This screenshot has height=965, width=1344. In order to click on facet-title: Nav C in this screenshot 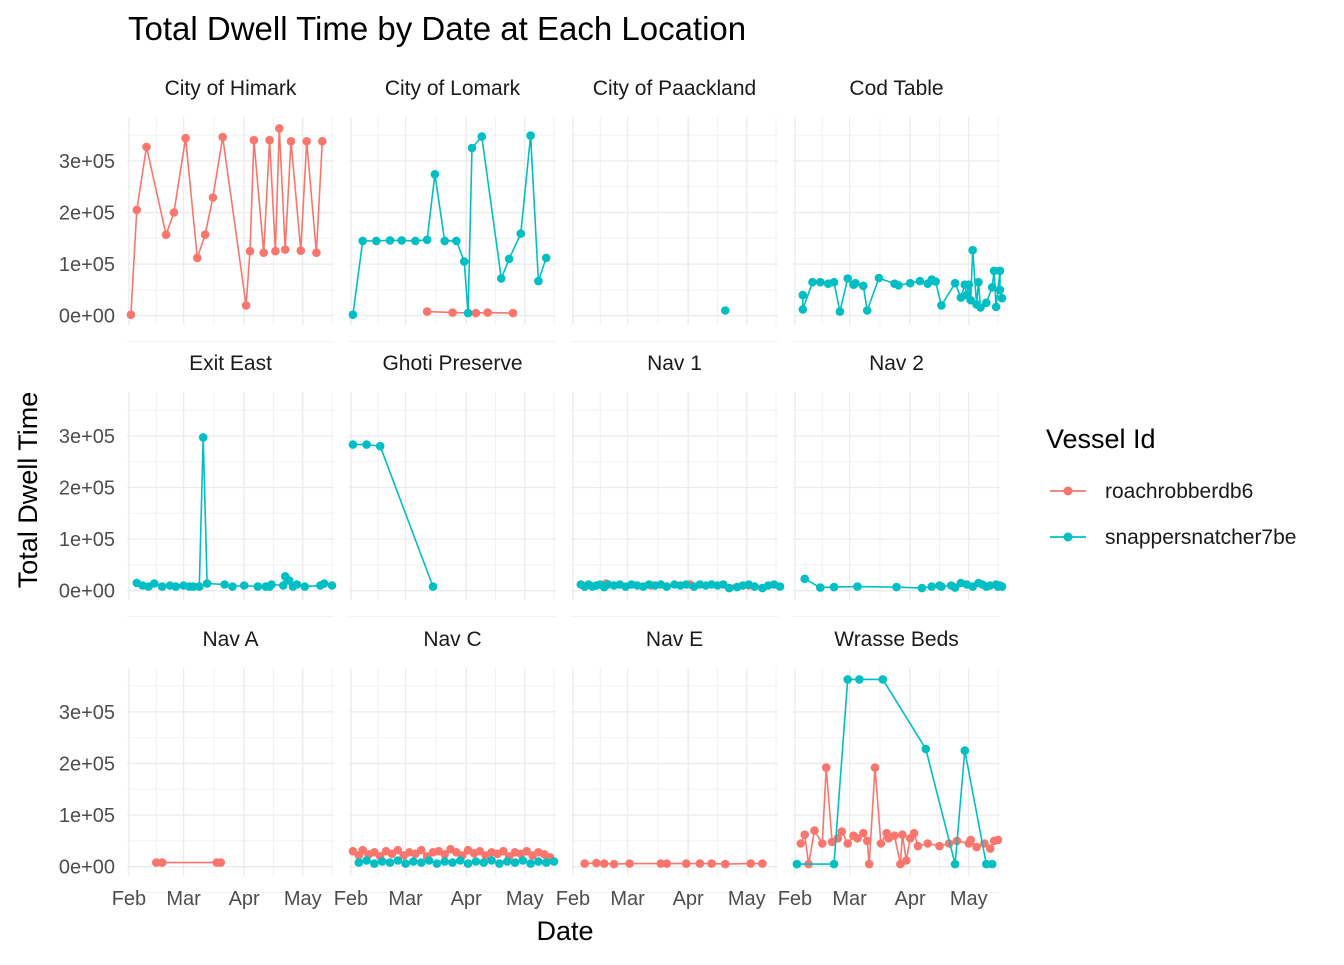, I will do `click(452, 639)`.